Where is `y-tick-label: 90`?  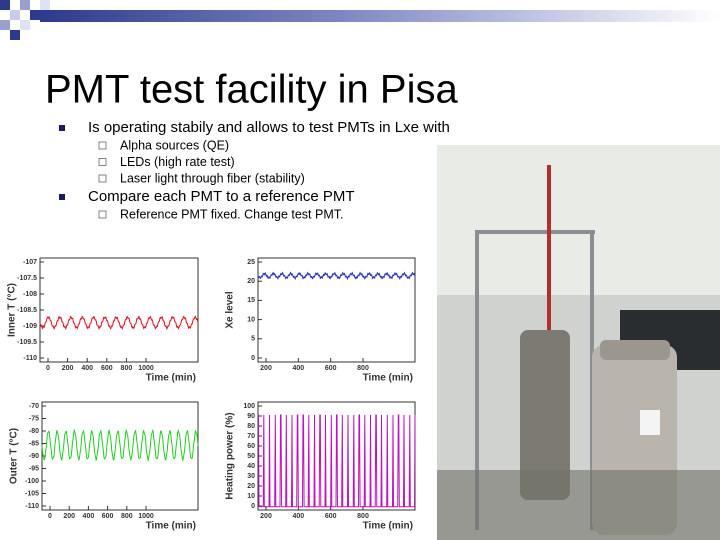 y-tick-label: 90 is located at coordinates (251, 416).